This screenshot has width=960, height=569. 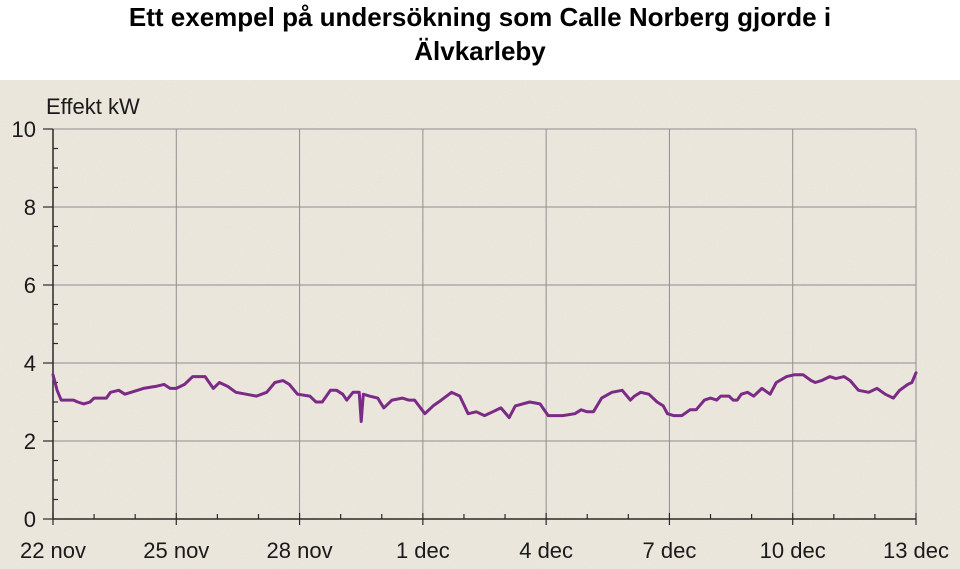 What do you see at coordinates (670, 550) in the screenshot?
I see `x-tick-label: 7 dec` at bounding box center [670, 550].